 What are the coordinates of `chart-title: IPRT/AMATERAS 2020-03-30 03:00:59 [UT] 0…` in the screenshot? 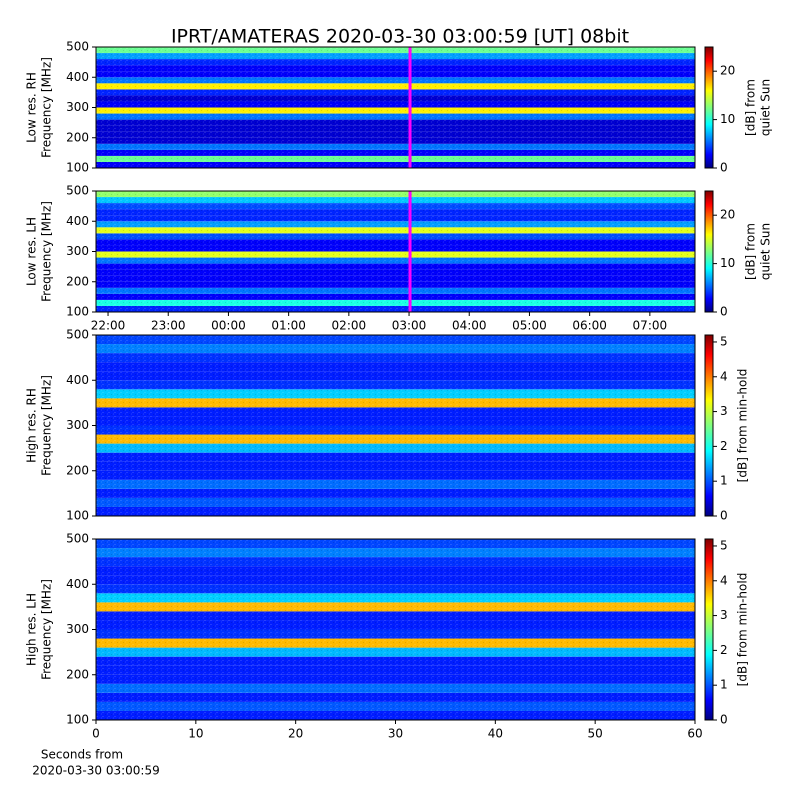 It's located at (400, 37).